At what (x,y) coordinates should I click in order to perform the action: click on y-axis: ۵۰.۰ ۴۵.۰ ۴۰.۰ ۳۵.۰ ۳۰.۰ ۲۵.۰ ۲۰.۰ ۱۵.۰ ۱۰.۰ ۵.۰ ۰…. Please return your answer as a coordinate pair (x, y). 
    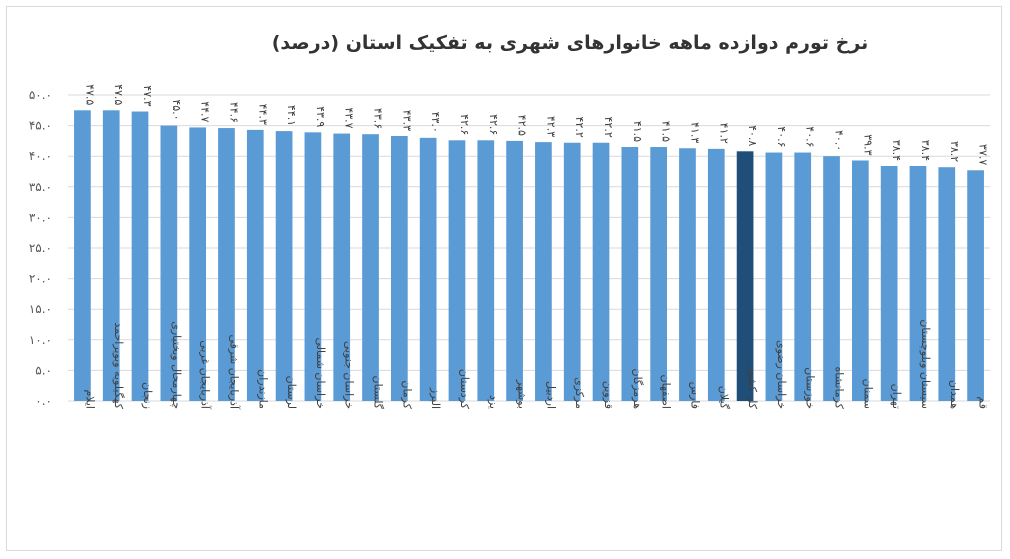
    Looking at the image, I should click on (40, 248).